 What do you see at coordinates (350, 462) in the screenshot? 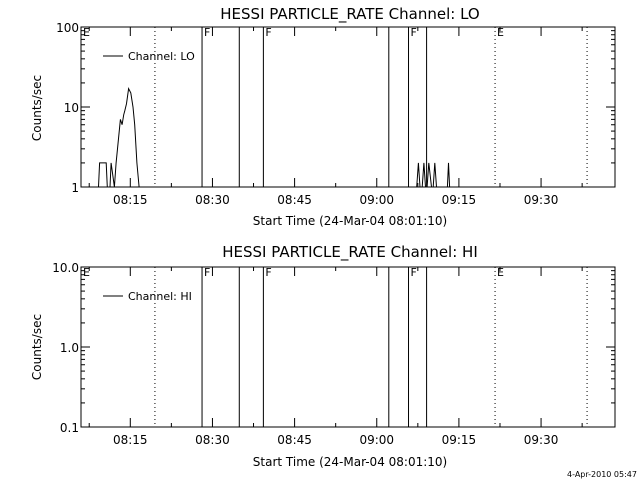
I see `chart-2-xlabel: Start Time (24-Mar-04 08:01:10)` at bounding box center [350, 462].